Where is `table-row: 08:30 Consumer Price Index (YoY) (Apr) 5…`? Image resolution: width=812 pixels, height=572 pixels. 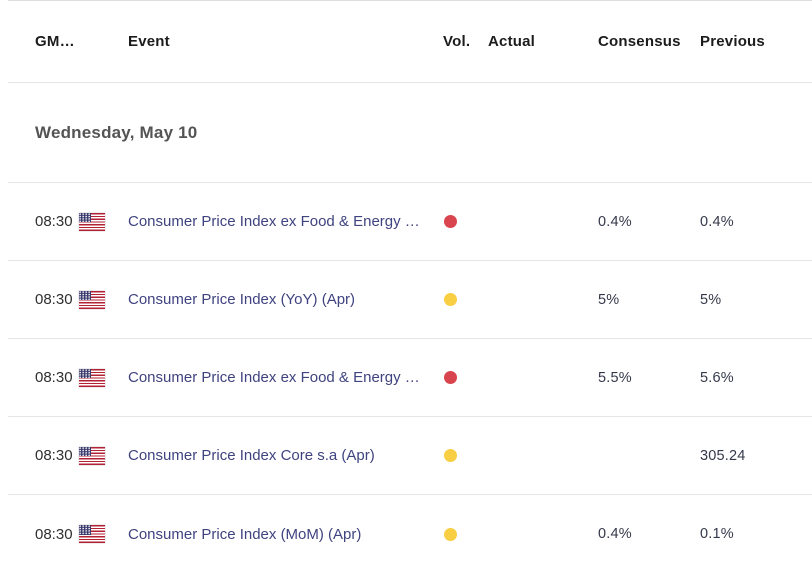 table-row: 08:30 Consumer Price Index (YoY) (Apr) 5… is located at coordinates (410, 300).